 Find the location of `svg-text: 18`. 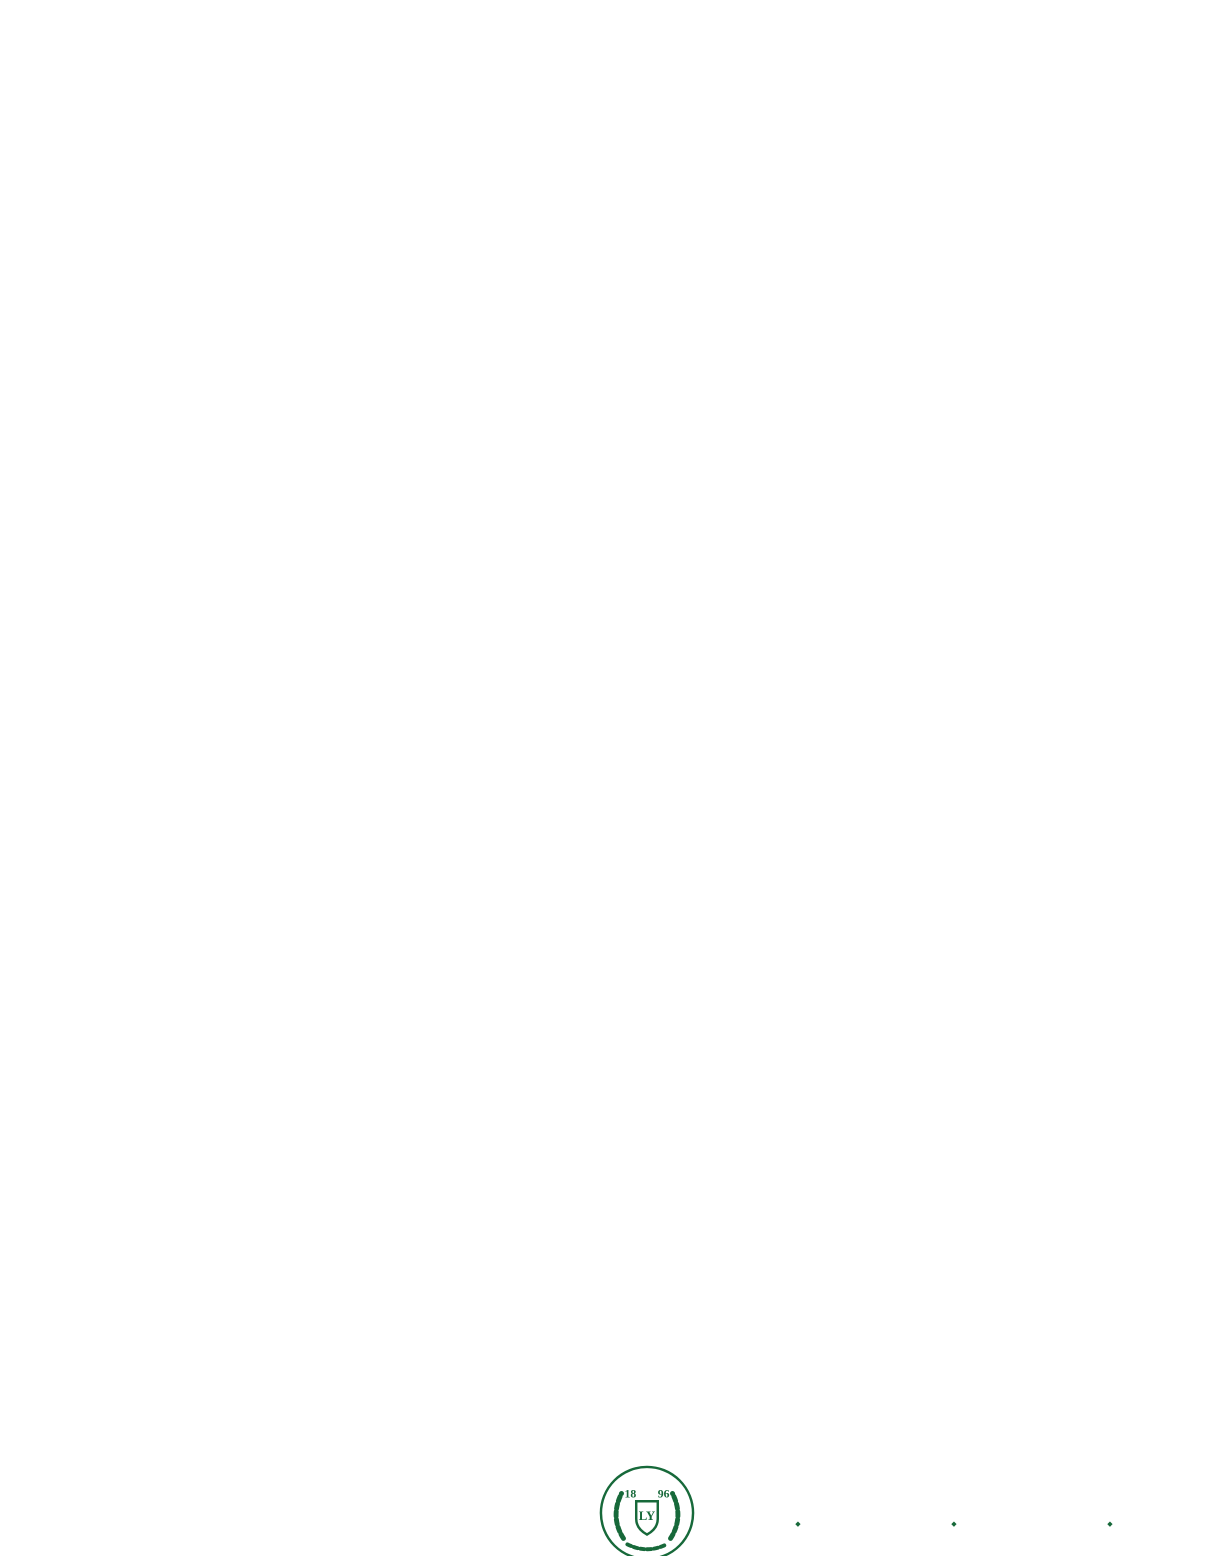

svg-text: 18 is located at coordinates (630, 1493).